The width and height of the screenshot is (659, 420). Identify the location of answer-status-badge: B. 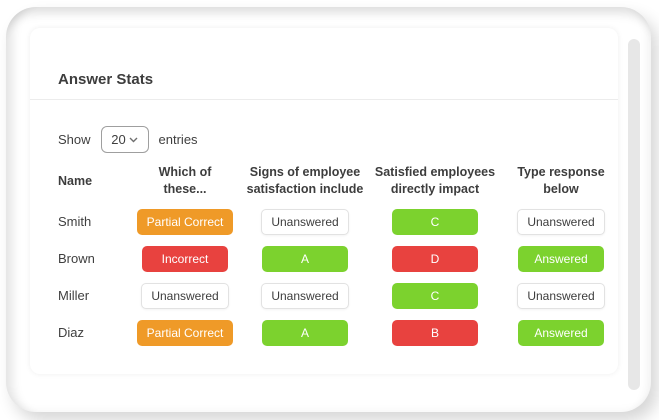
(435, 332).